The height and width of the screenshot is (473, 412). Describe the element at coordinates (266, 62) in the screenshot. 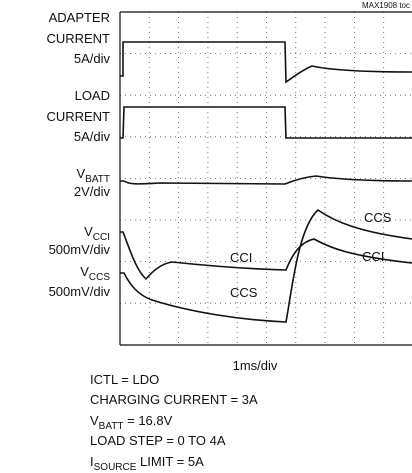

I see `adapter-current-trace` at that location.